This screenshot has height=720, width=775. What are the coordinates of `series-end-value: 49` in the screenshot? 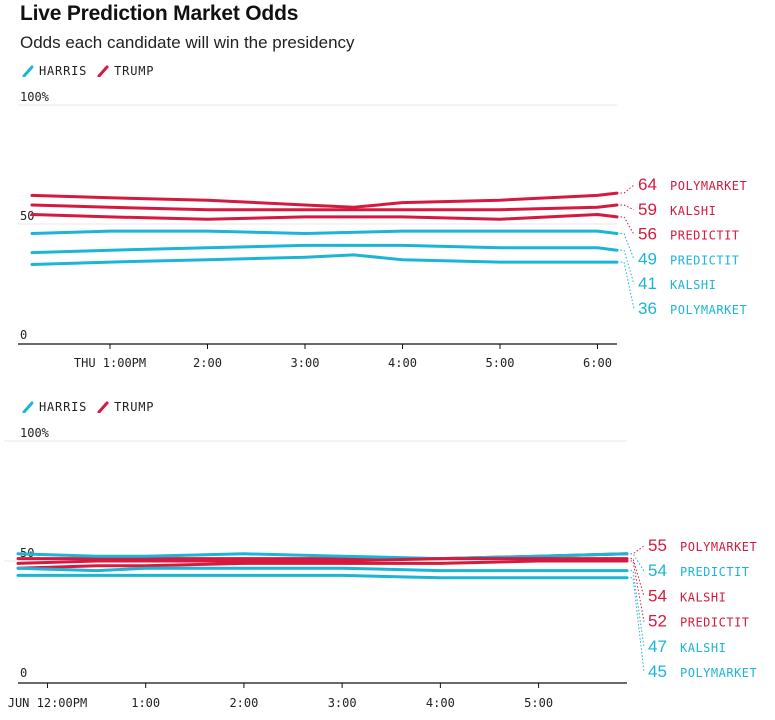 It's located at (647, 258).